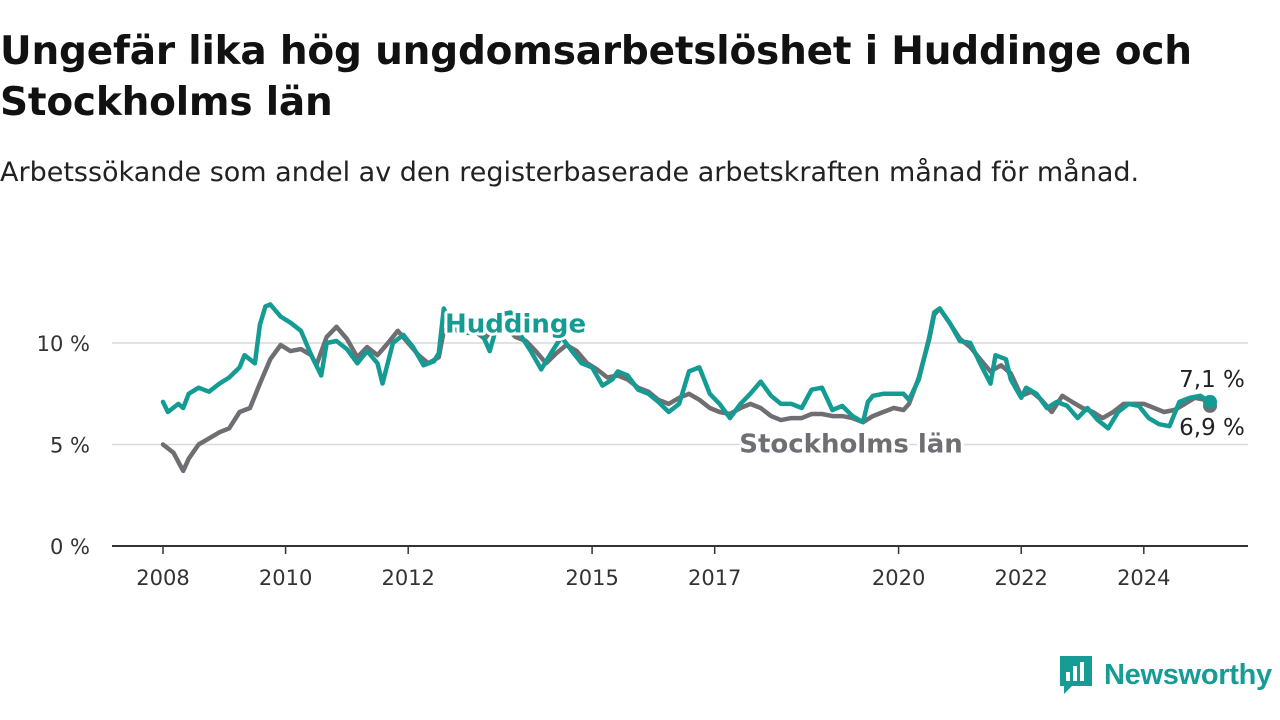  Describe the element at coordinates (70, 446) in the screenshot. I see `y-tick-label: 5 %` at that location.